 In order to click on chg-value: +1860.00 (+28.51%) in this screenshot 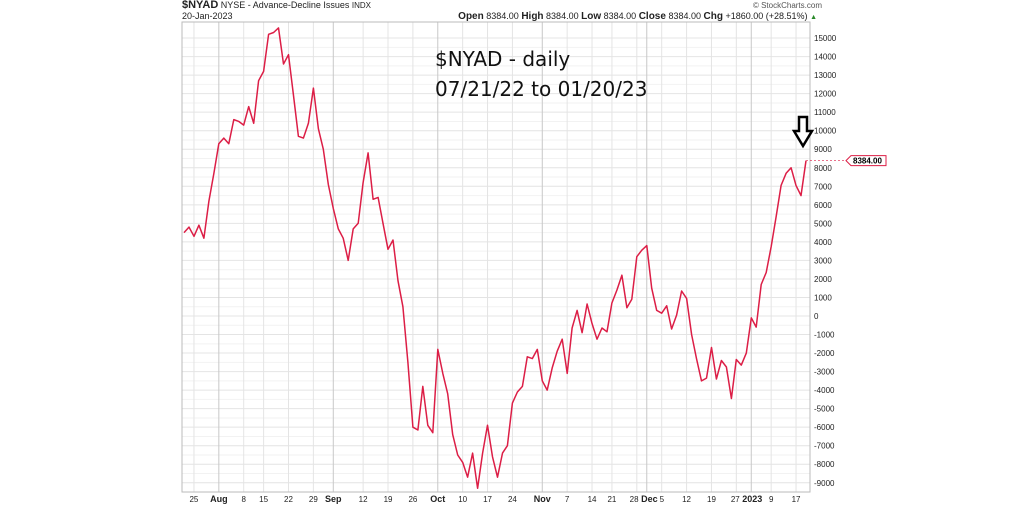, I will do `click(766, 16)`.